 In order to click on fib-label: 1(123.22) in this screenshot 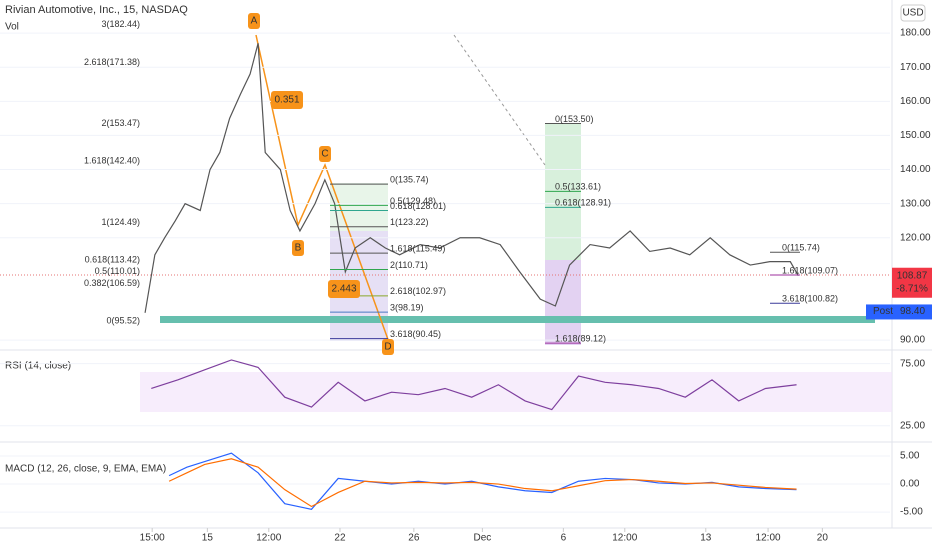, I will do `click(409, 222)`.